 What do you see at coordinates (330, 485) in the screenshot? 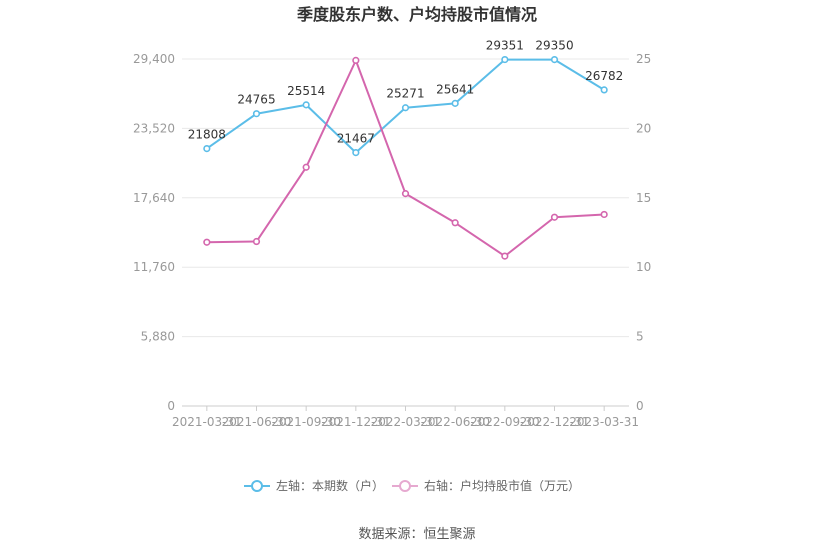
I see `legend-label-left: 左轴：本期数（户）` at bounding box center [330, 485].